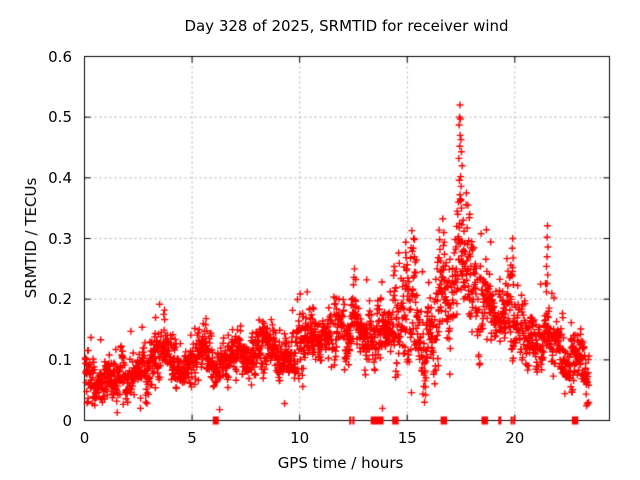 Image resolution: width=640 pixels, height=480 pixels. Describe the element at coordinates (60, 56) in the screenshot. I see `y-tick-label: 0.6` at that location.